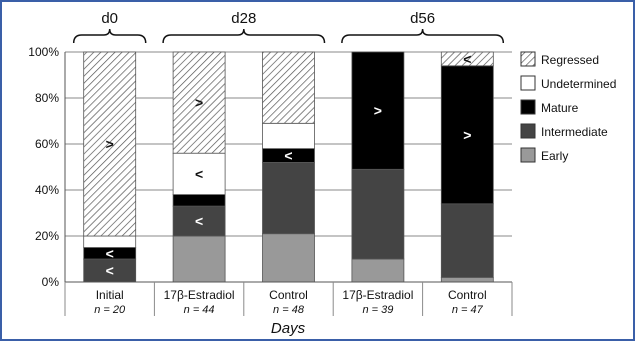  Describe the element at coordinates (288, 27) in the screenshot. I see `group-braces: d0 d28 d56` at that location.